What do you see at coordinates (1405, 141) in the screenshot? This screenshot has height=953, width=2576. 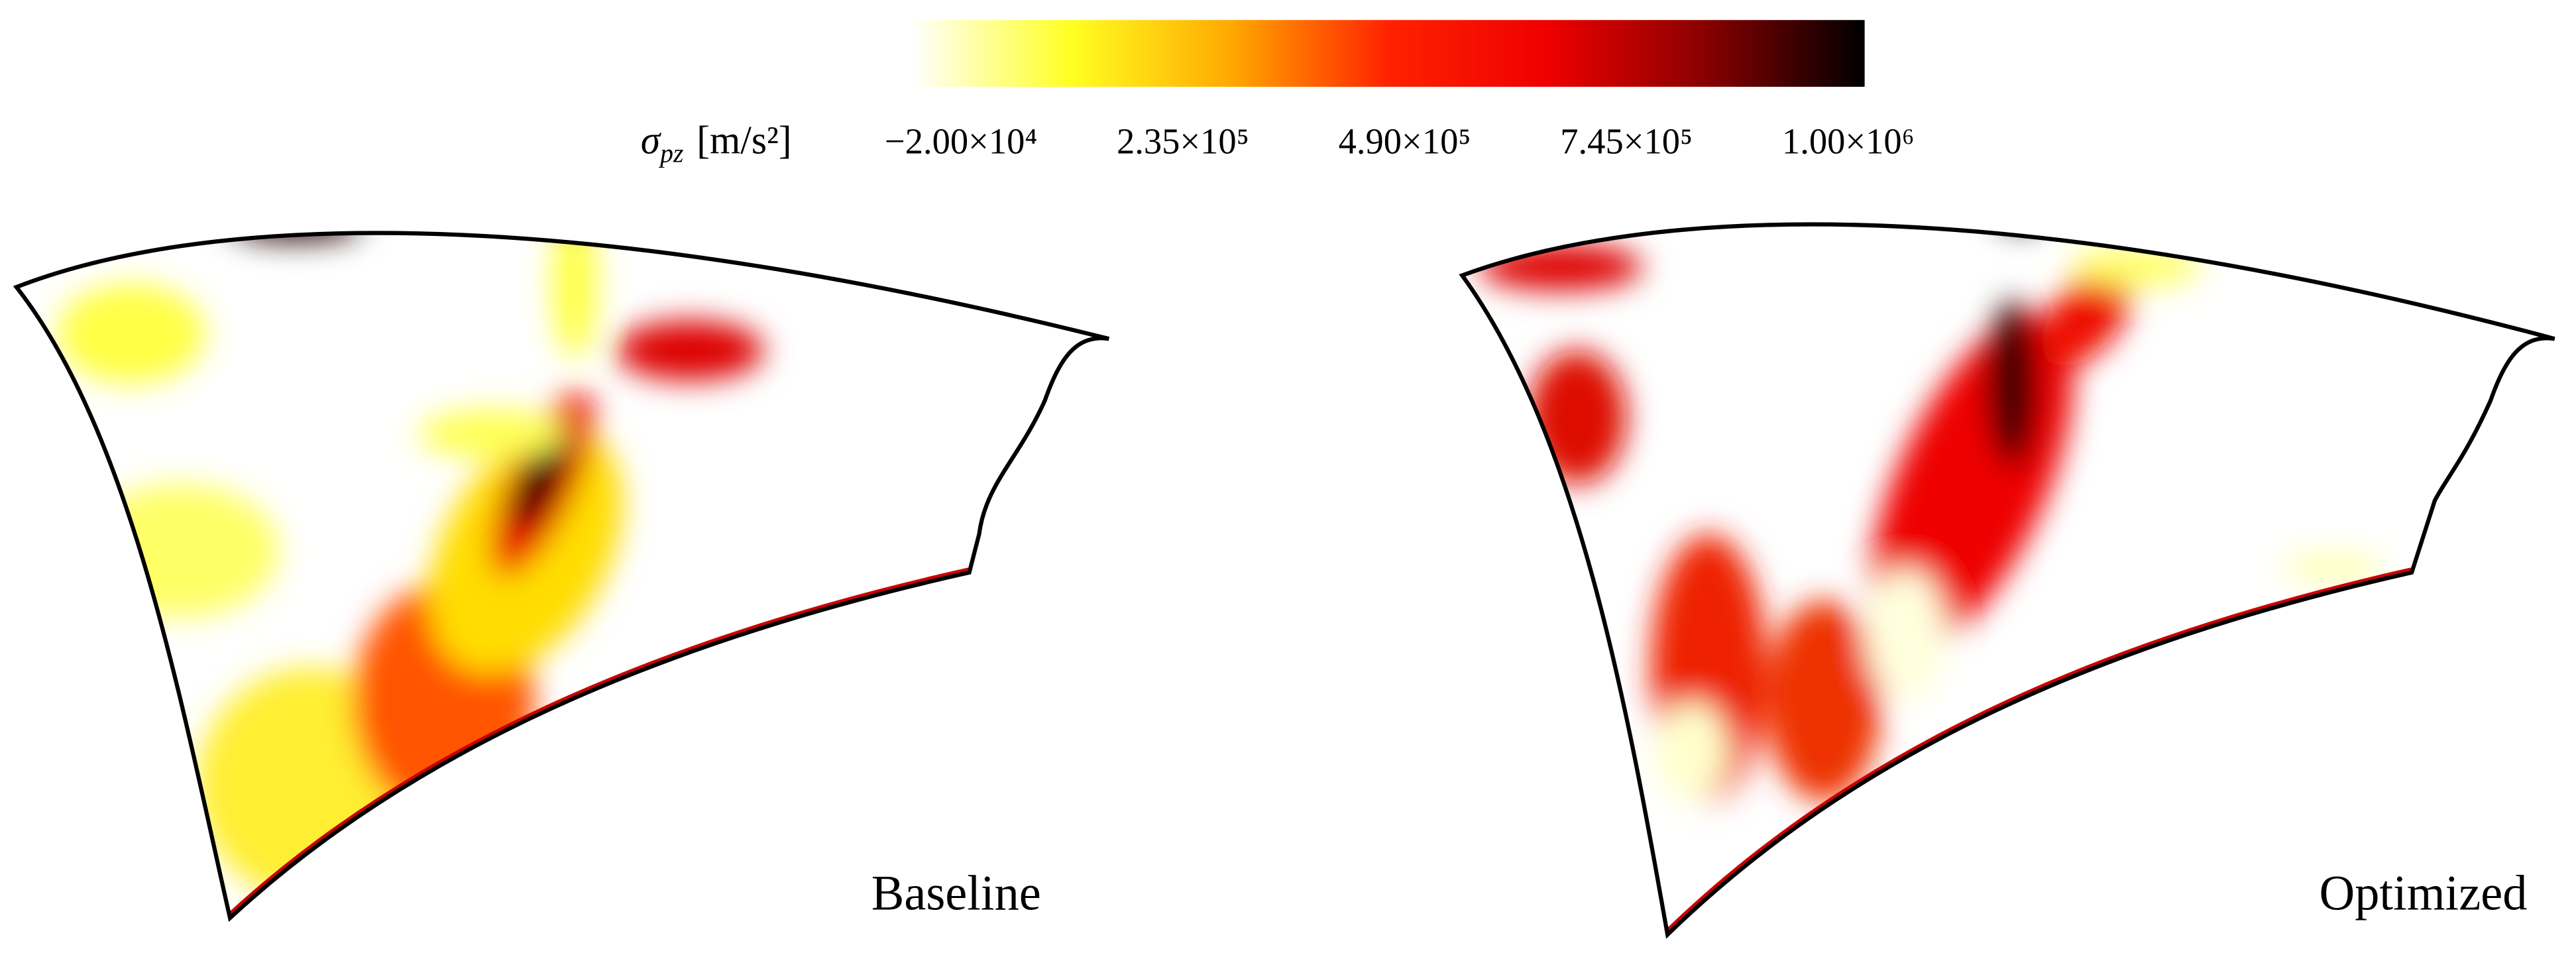 I see `colorbar-tick-label: 4.90×10⁵` at bounding box center [1405, 141].